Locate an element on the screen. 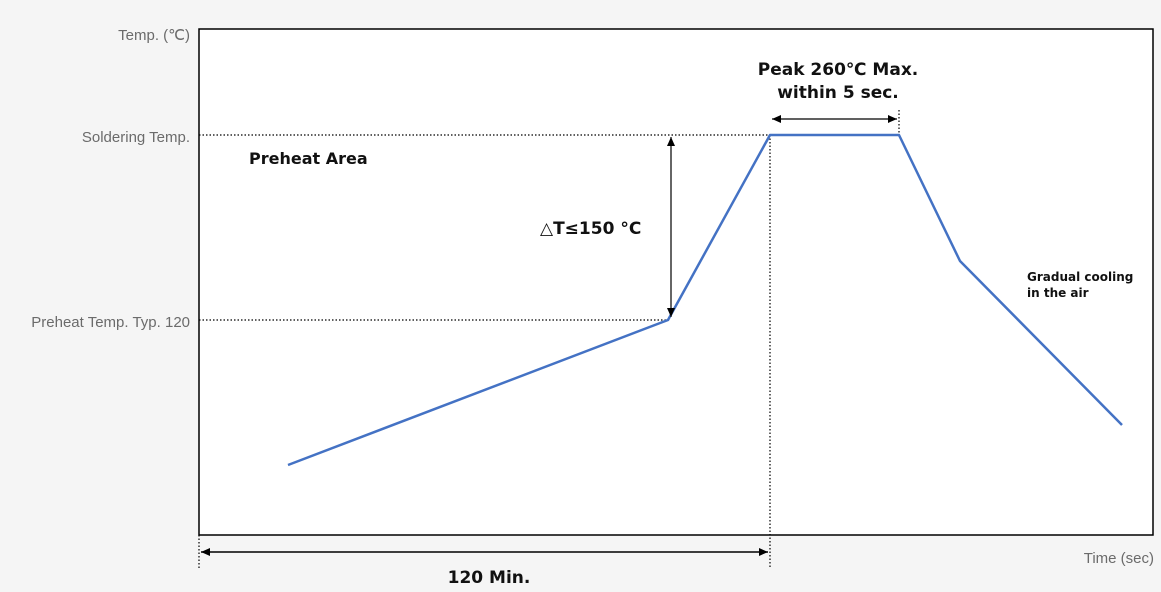 Image resolution: width=1161 pixels, height=592 pixels. preheat-temp-label: Preheat Temp. Typ. 120 is located at coordinates (110, 322).